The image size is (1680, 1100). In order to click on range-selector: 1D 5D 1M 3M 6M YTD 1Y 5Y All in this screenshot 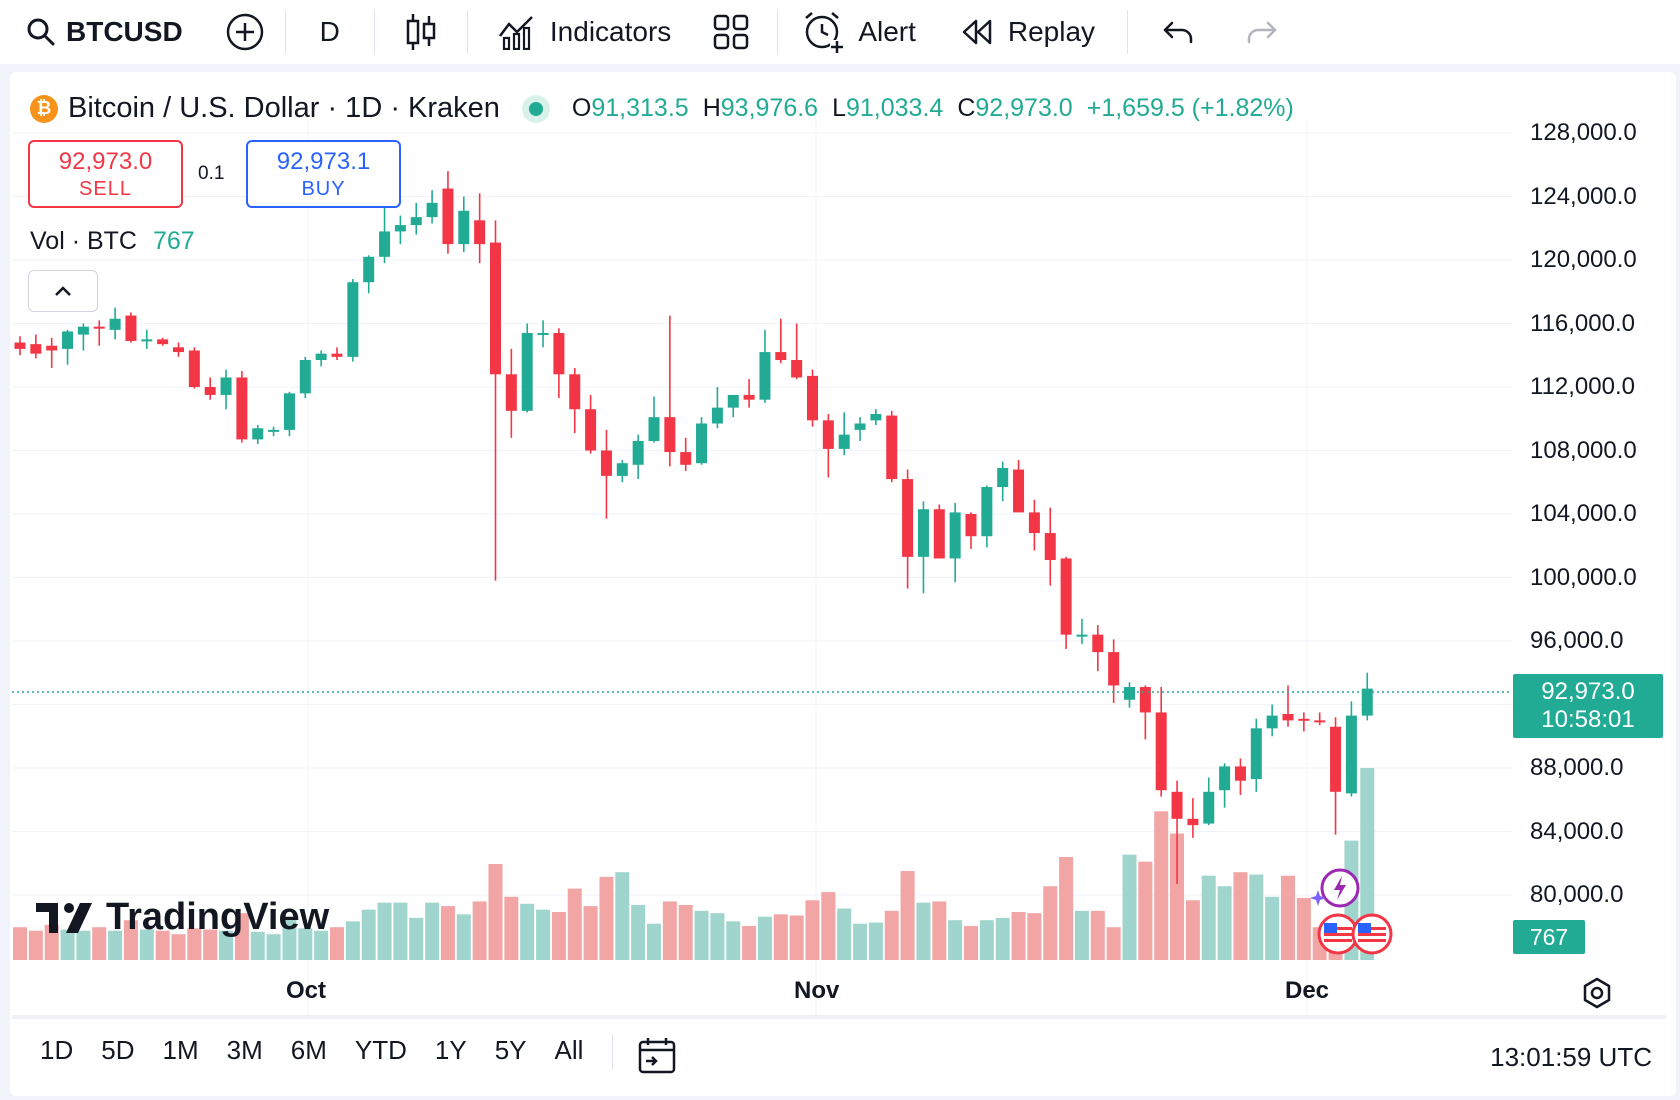, I will do `click(298, 1050)`.